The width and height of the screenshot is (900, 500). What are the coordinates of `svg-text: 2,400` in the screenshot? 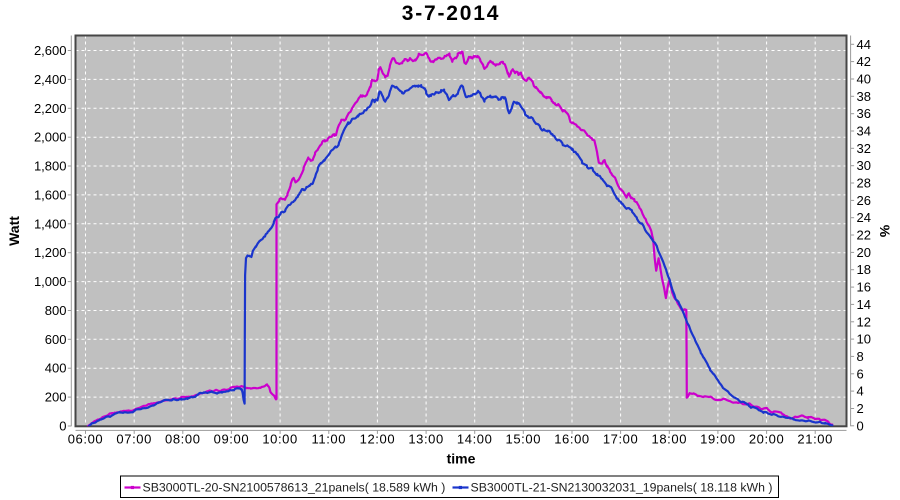 It's located at (50, 79).